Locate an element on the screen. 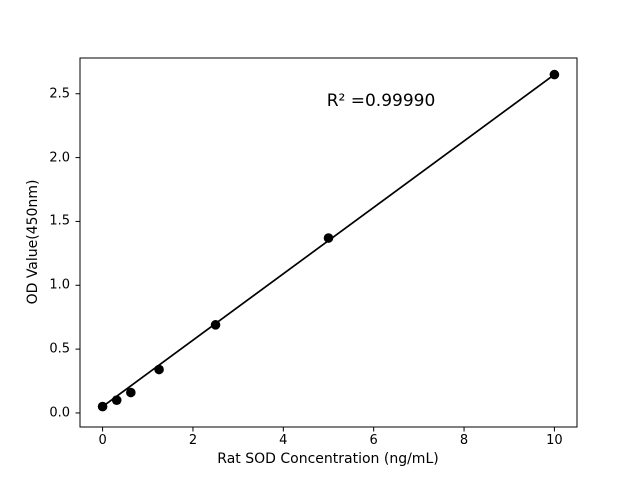  x-tick-label: 8 is located at coordinates (464, 440).